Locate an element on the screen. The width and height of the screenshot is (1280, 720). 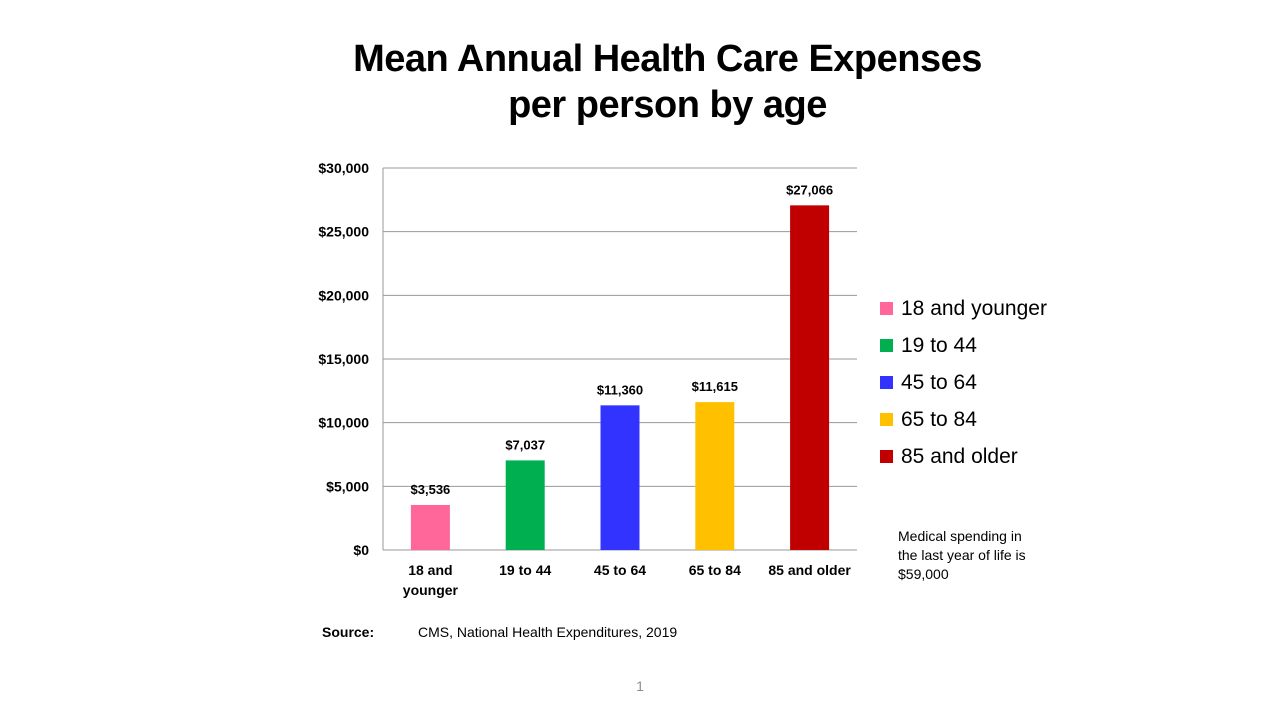
legend-item: 19 to 44 is located at coordinates (963, 345).